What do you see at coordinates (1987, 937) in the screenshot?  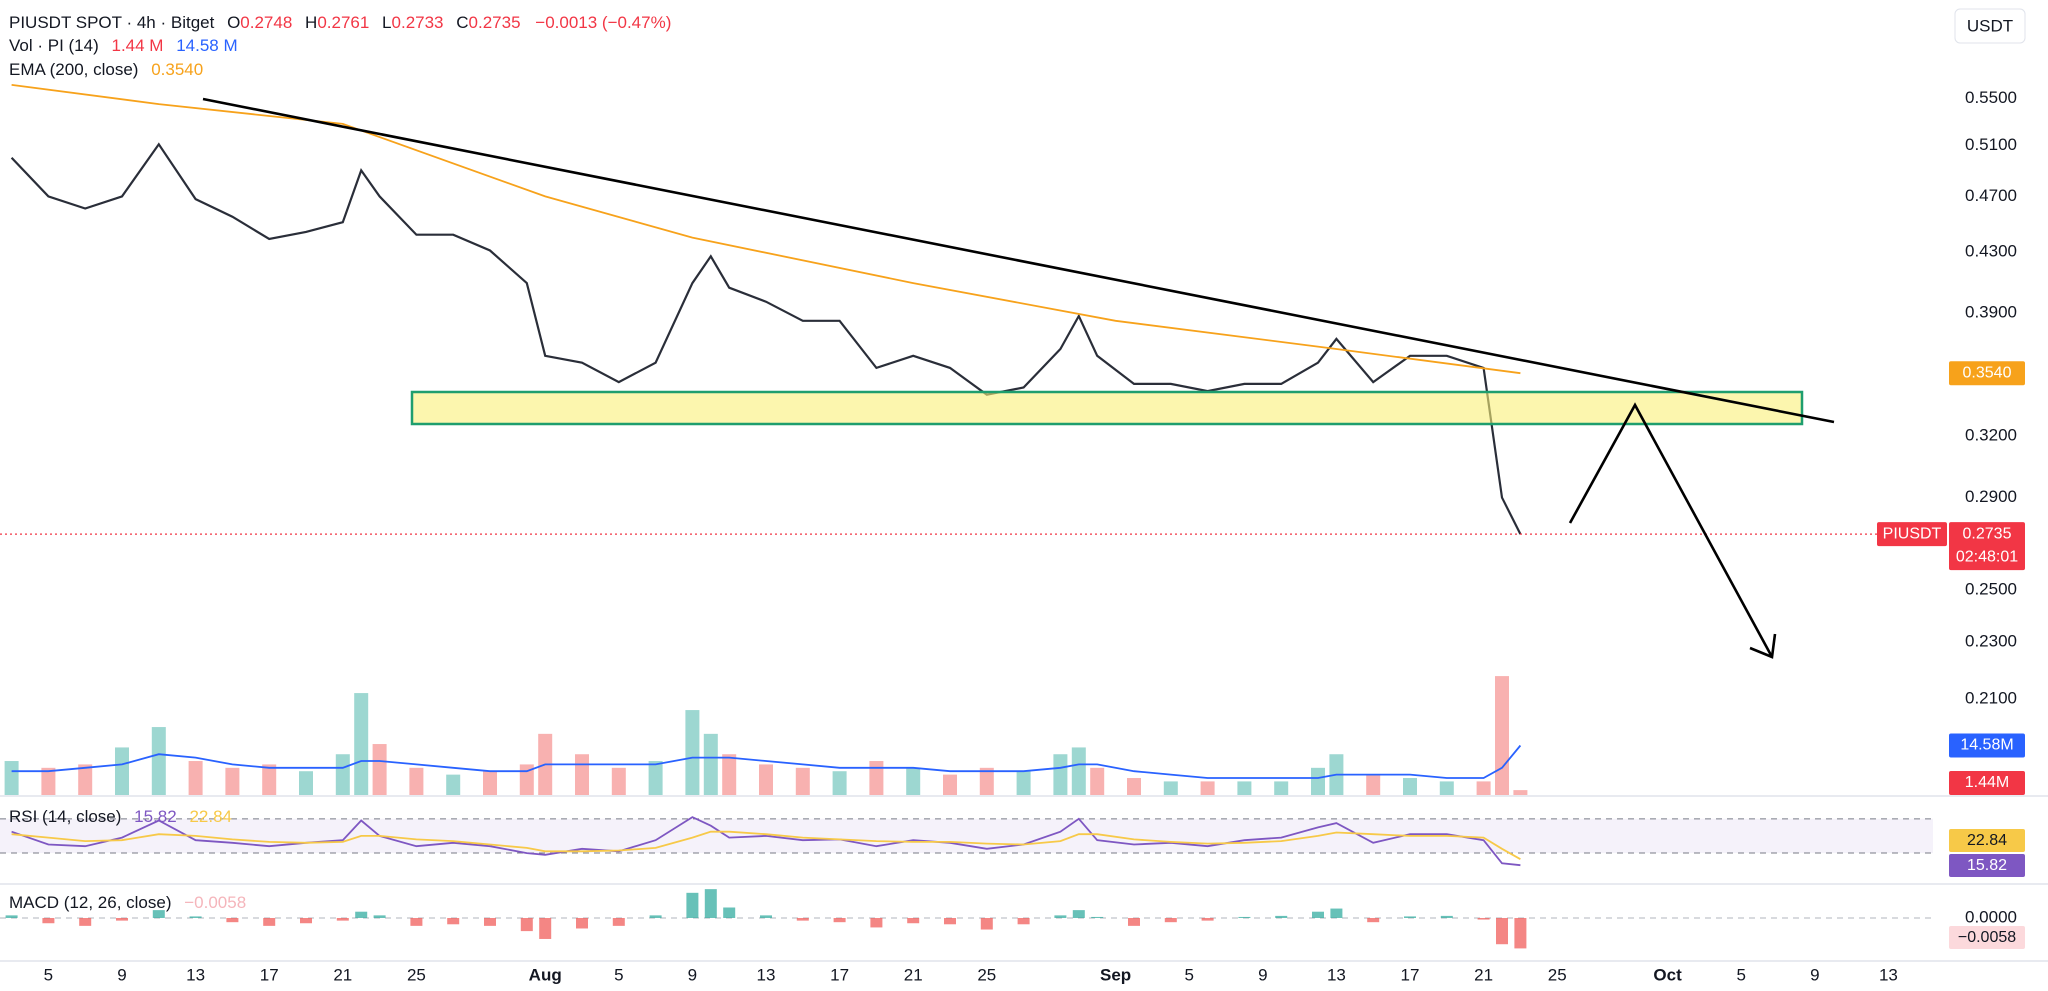 I see `macd-badge-text: −0.0058` at bounding box center [1987, 937].